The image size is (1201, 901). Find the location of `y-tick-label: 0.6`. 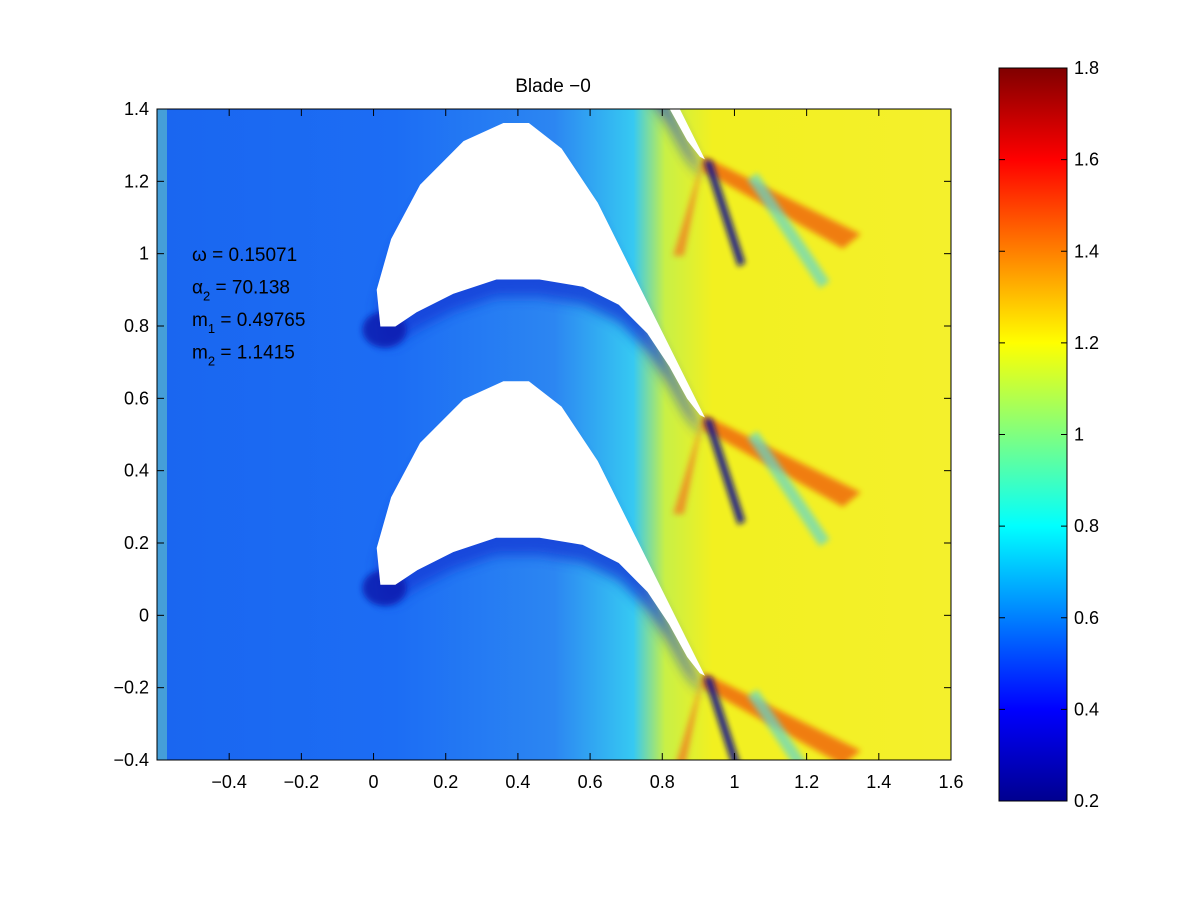

y-tick-label: 0.6 is located at coordinates (136, 398).